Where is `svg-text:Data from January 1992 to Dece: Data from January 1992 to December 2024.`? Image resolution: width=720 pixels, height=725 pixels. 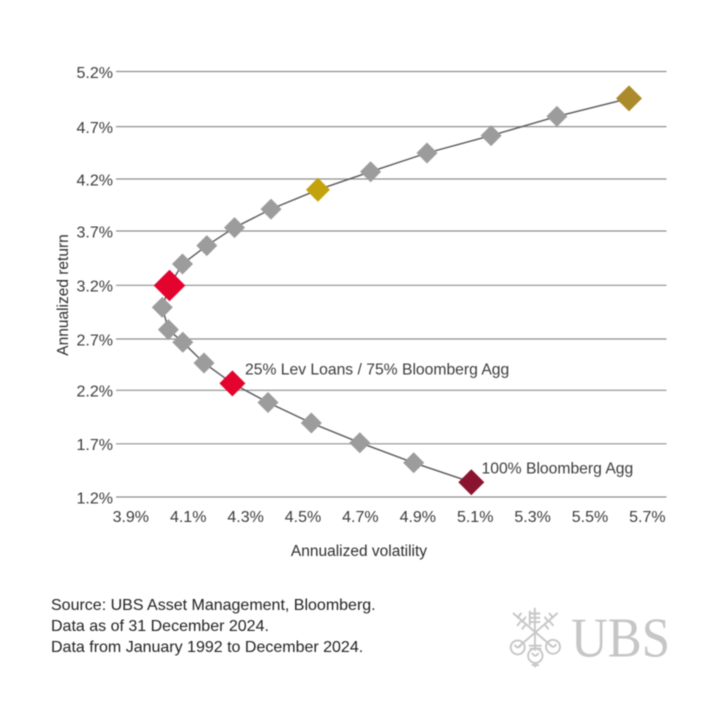
svg-text:Data from January 1992 to Dece: Data from January 1992 to December 2024. is located at coordinates (207, 647).